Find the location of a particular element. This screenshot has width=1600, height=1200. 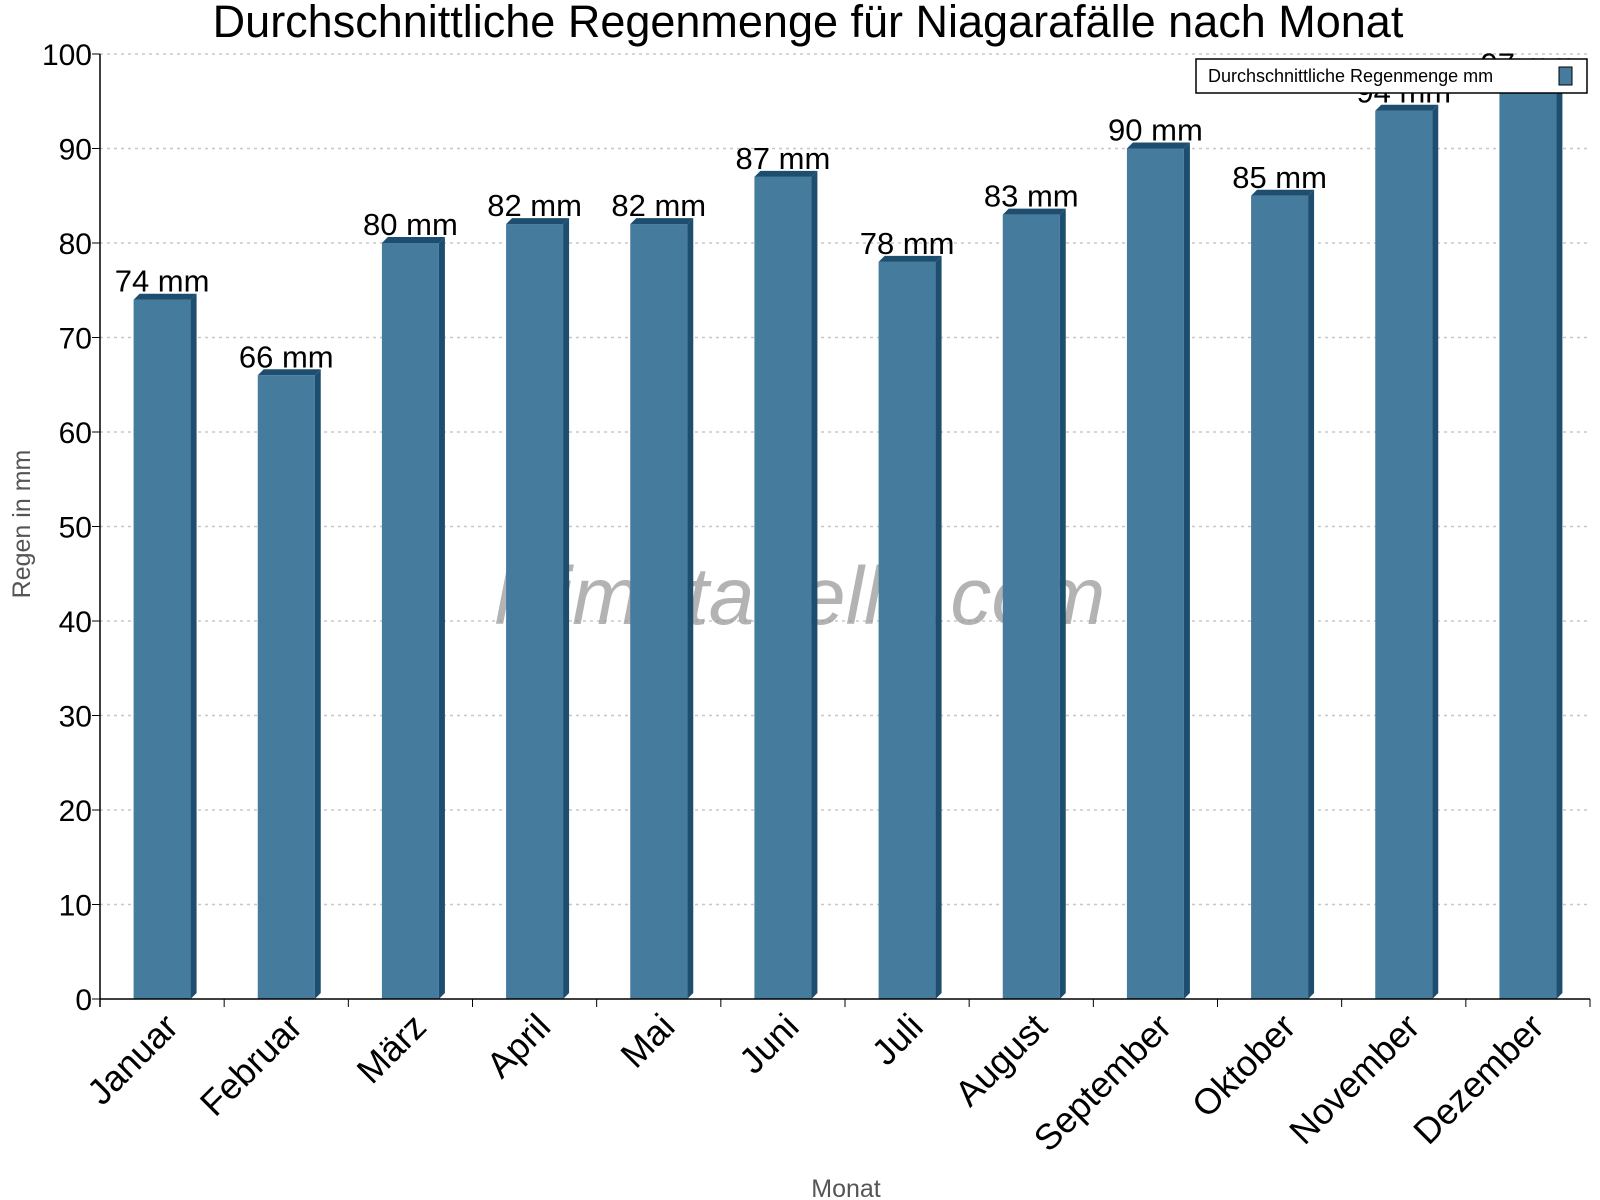

y-tick-label: 40 is located at coordinates (75, 622).